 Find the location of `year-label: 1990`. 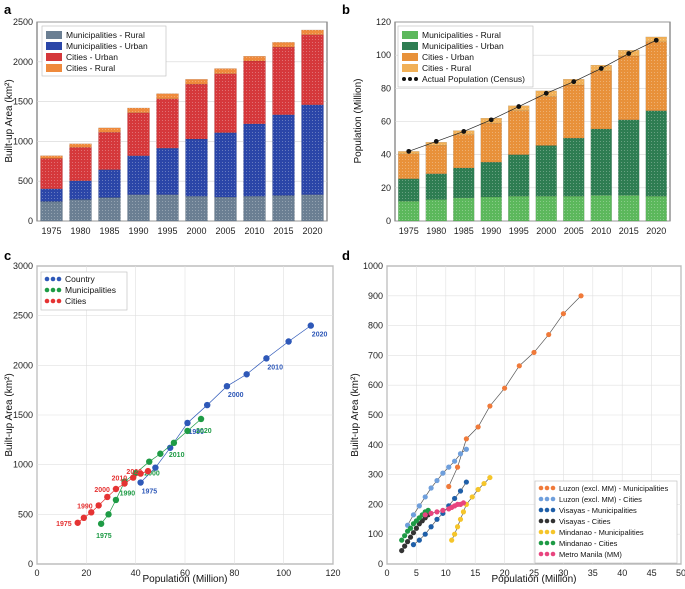

year-label: 1990 is located at coordinates (196, 432).